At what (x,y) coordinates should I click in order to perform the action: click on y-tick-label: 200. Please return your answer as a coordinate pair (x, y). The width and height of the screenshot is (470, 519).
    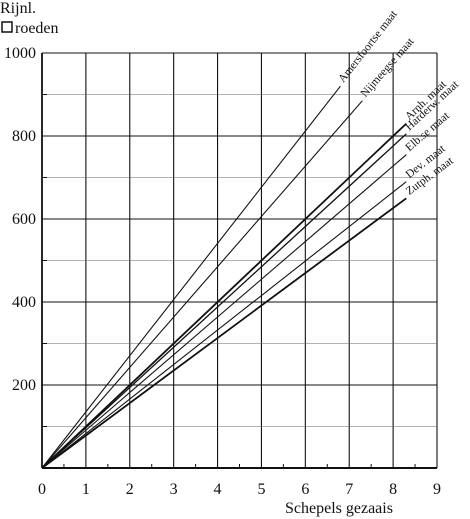
    Looking at the image, I should click on (24, 385).